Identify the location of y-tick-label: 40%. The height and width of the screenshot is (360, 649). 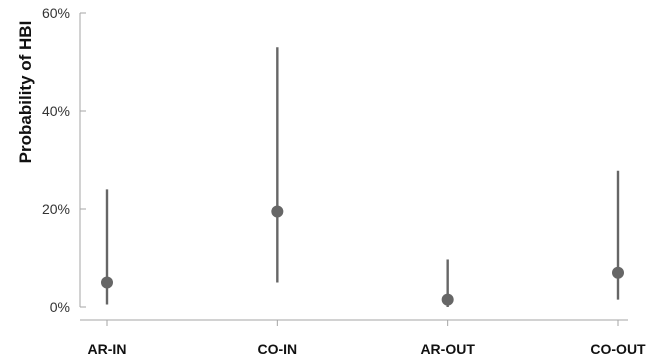
(56, 111).